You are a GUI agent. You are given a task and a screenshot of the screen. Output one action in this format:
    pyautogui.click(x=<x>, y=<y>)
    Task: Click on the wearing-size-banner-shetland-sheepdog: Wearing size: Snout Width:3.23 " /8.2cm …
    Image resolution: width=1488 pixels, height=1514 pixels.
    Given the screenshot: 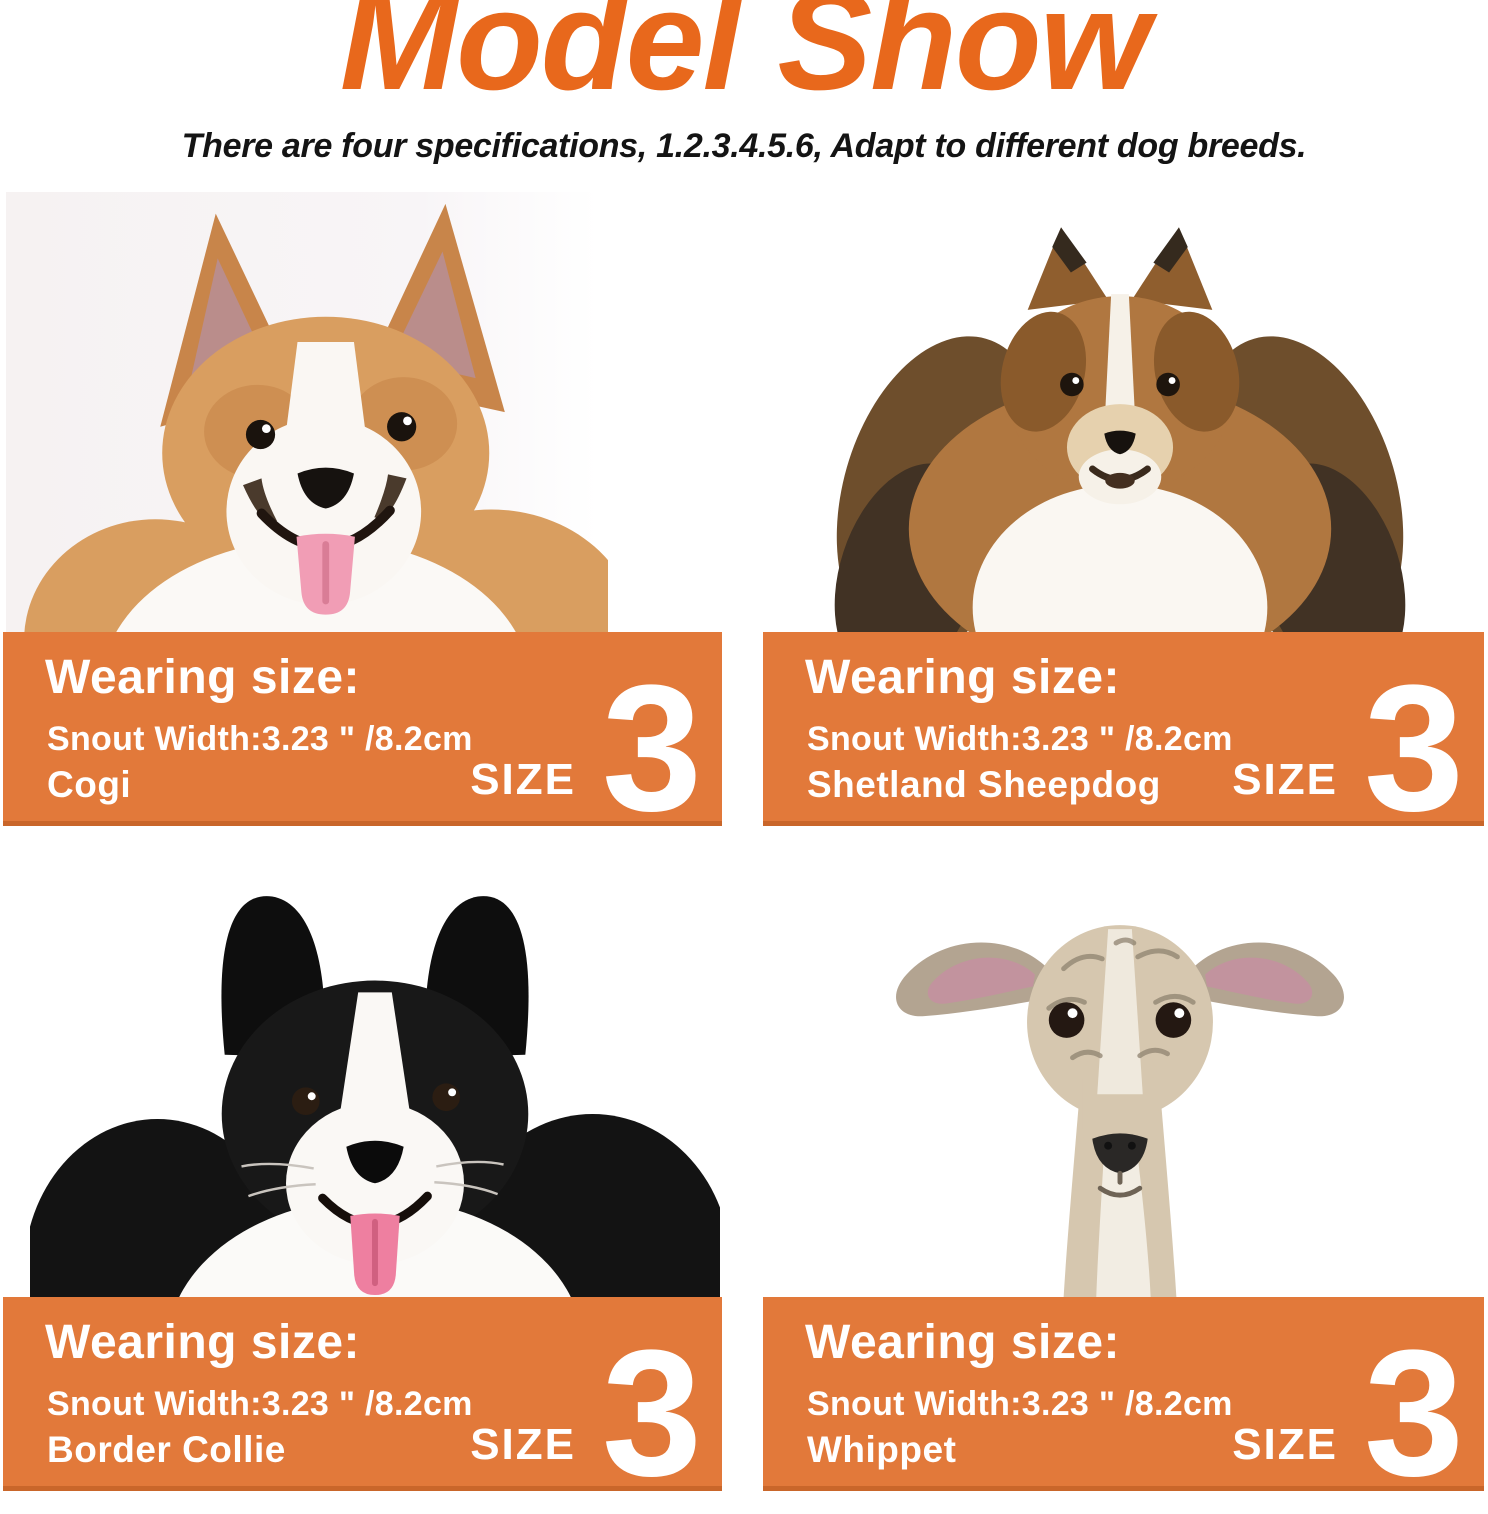 What is the action you would take?
    pyautogui.click(x=1123, y=740)
    